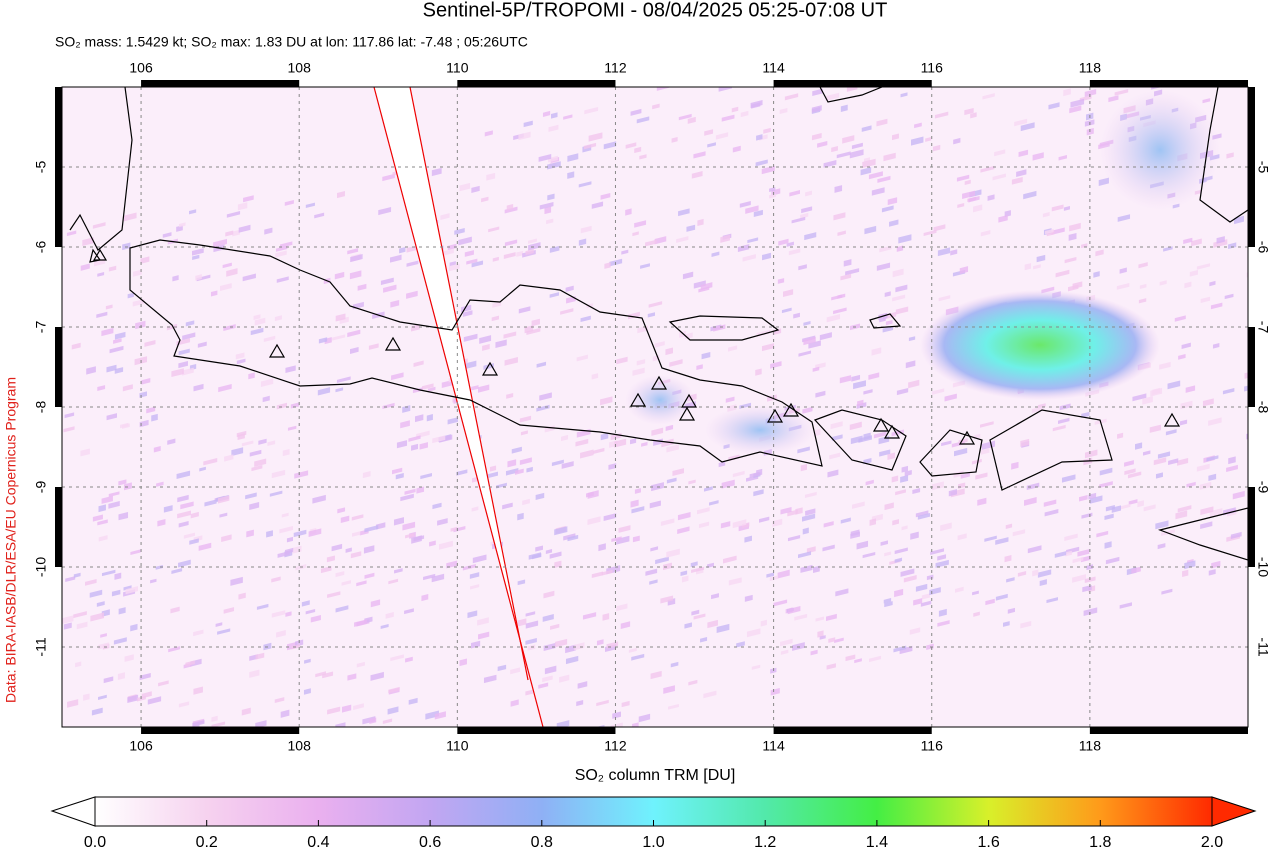 This screenshot has height=853, width=1272. What do you see at coordinates (1160, 150) in the screenshot?
I see `so2-plume` at bounding box center [1160, 150].